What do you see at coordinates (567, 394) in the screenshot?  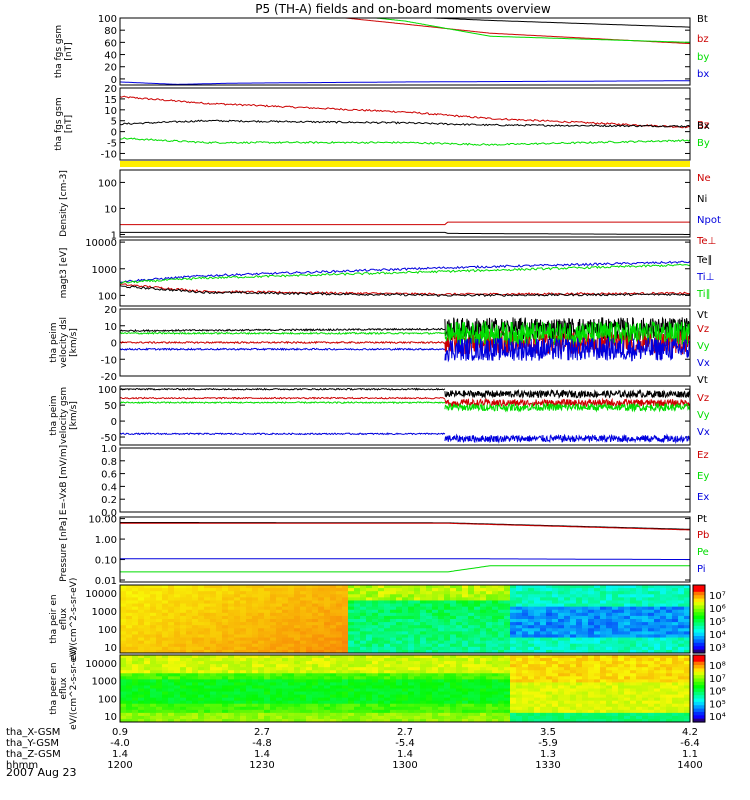 I see `series-line-burst` at bounding box center [567, 394].